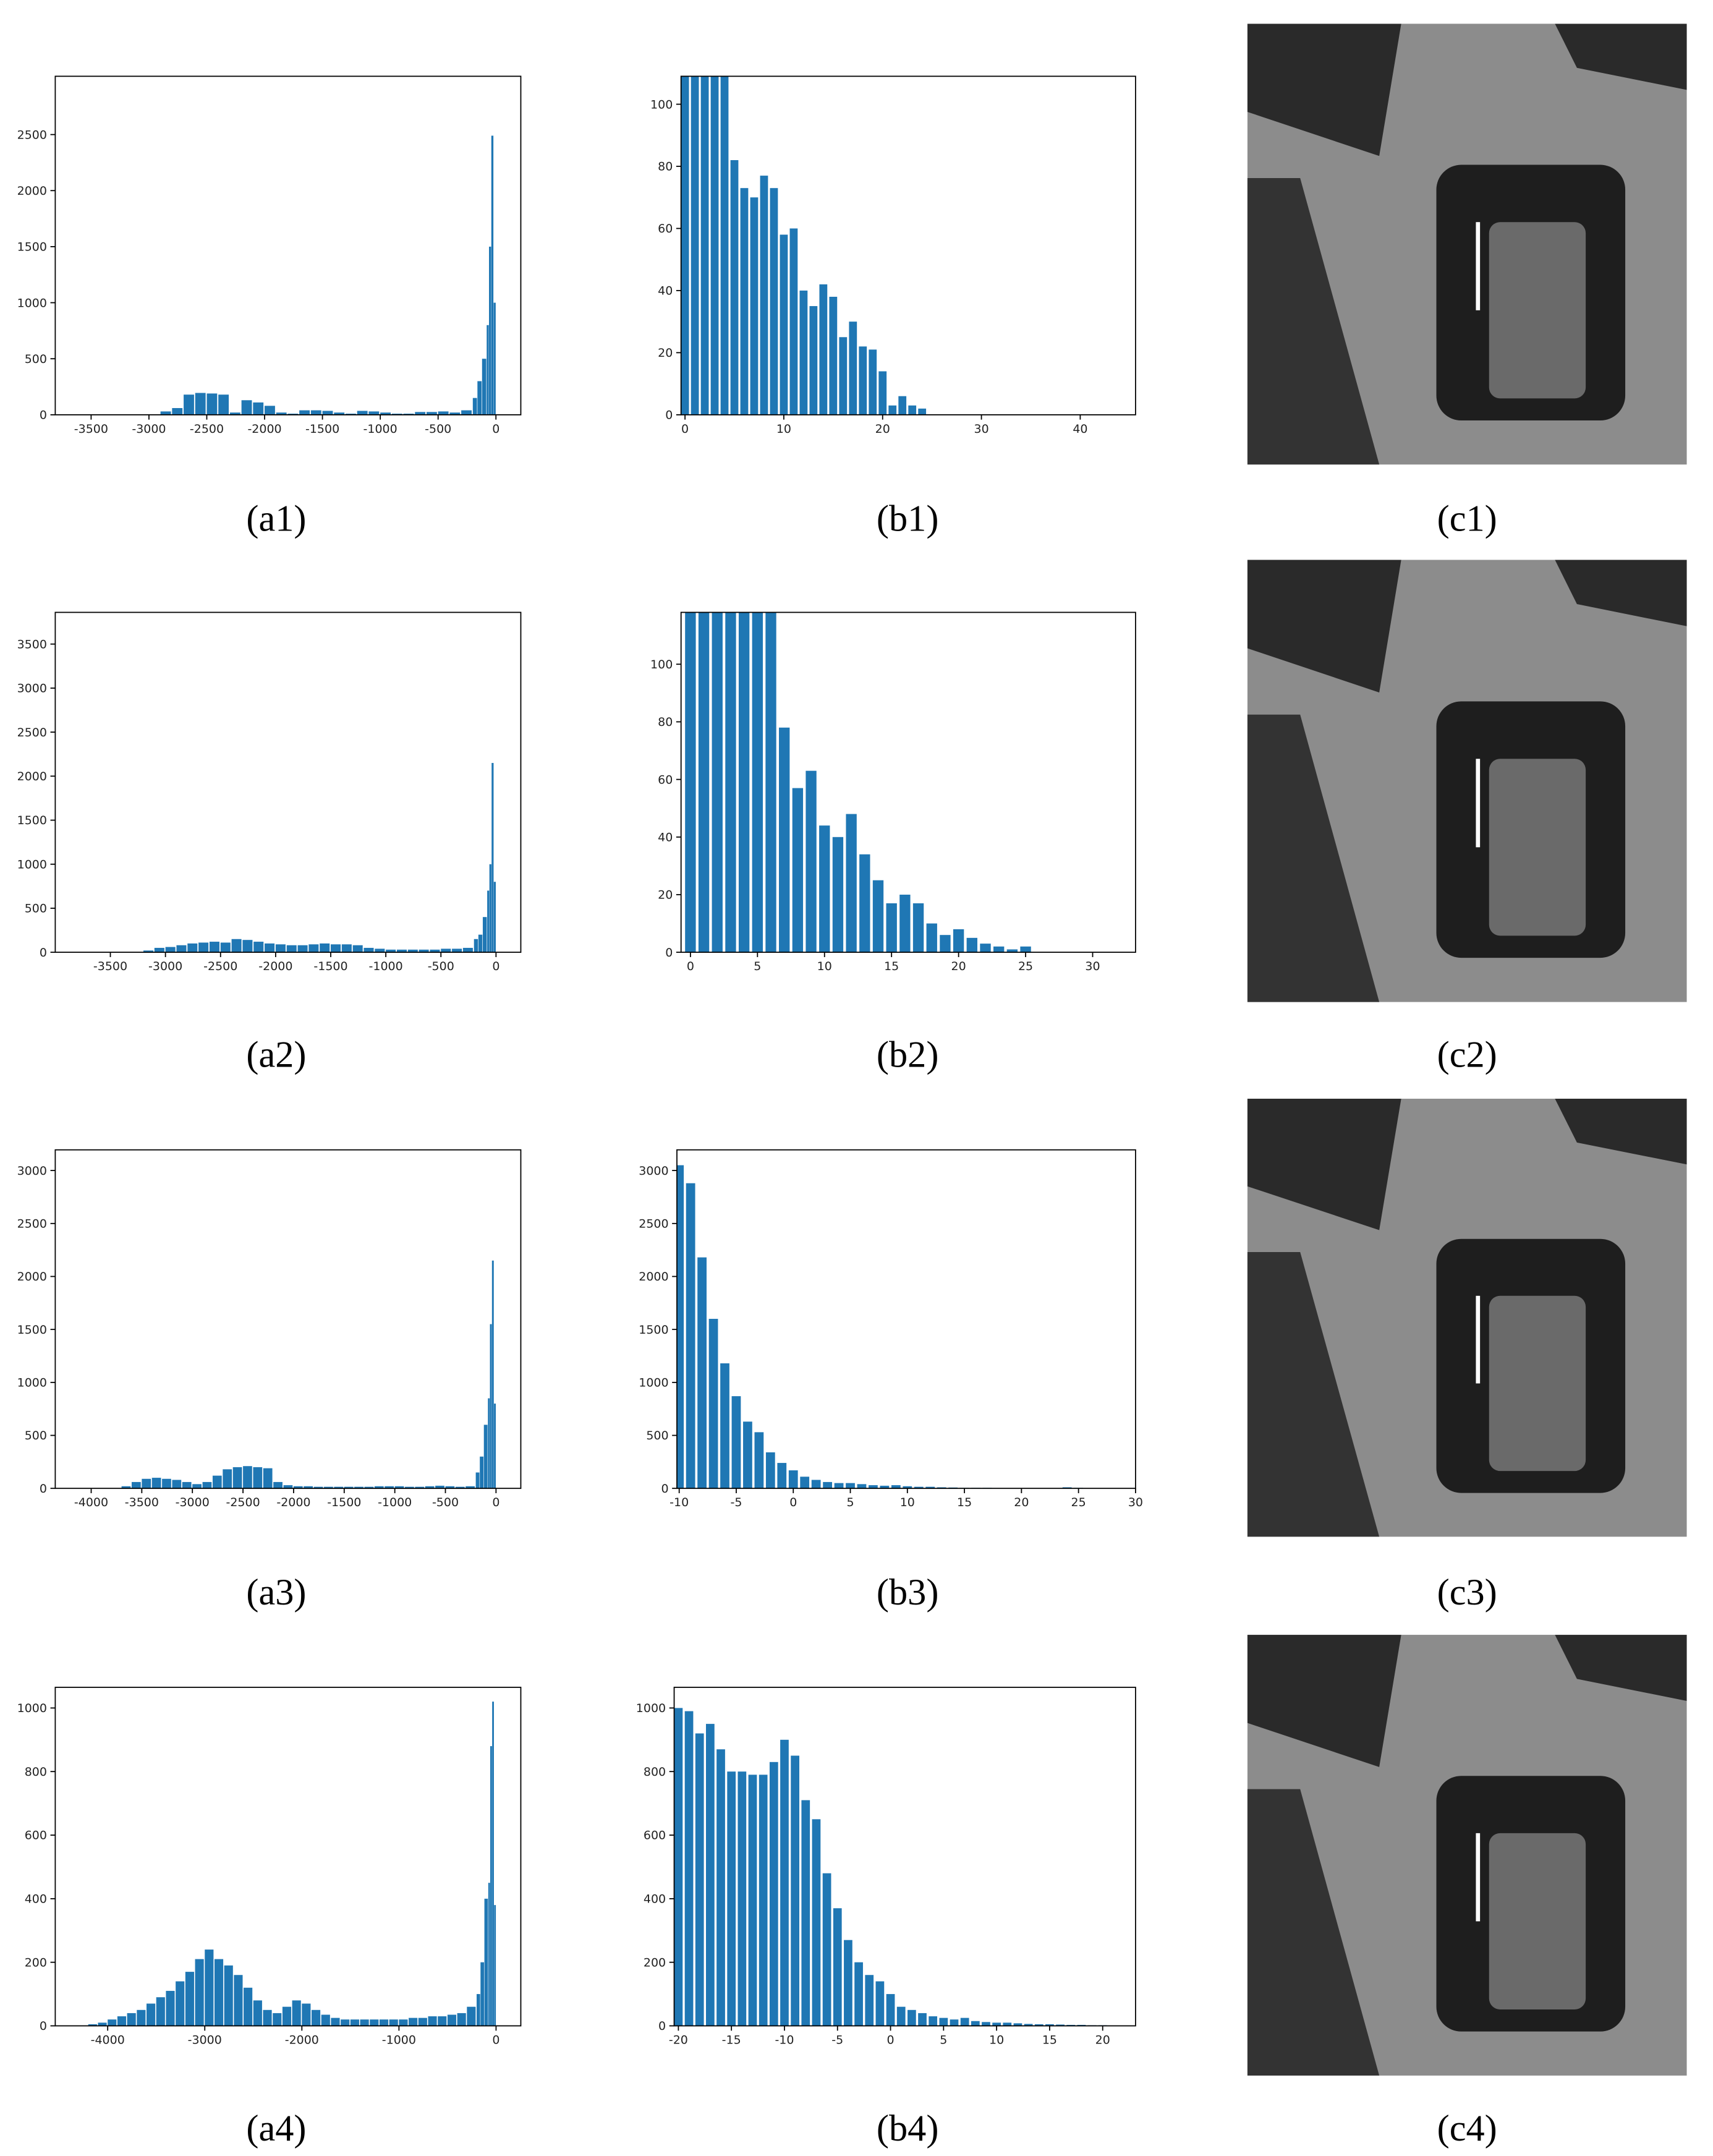 Image resolution: width=1713 pixels, height=2156 pixels. Describe the element at coordinates (288, 245) in the screenshot. I see `axes-frame` at that location.